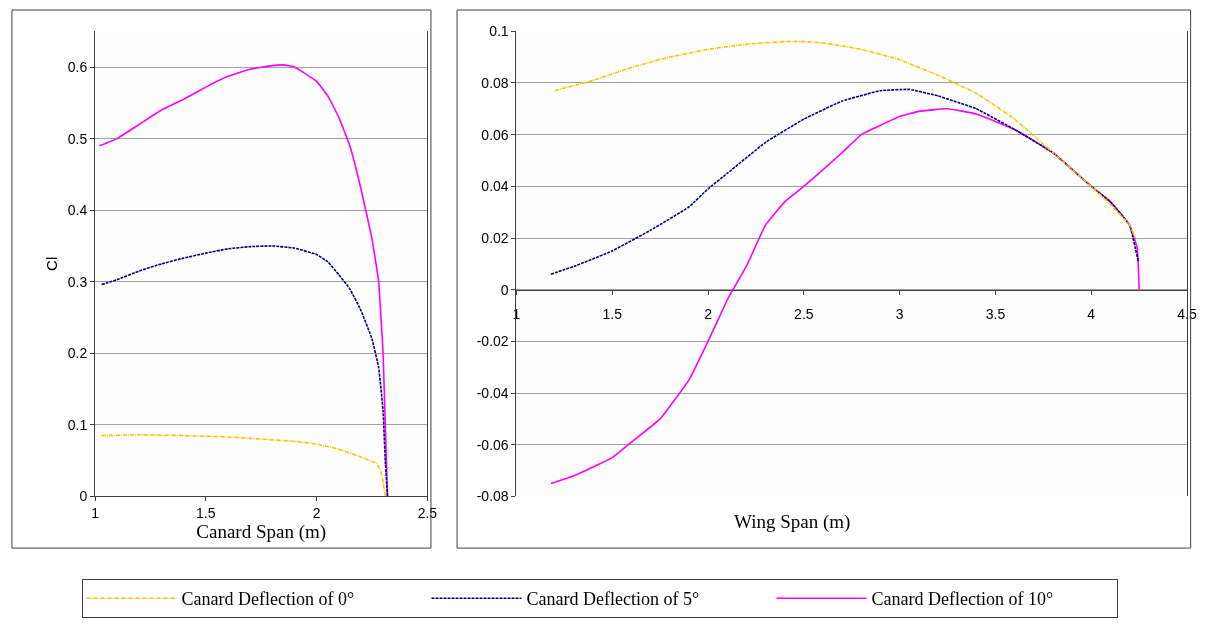 The image size is (1205, 628). I want to click on y-tick-label: 0.02, so click(495, 237).